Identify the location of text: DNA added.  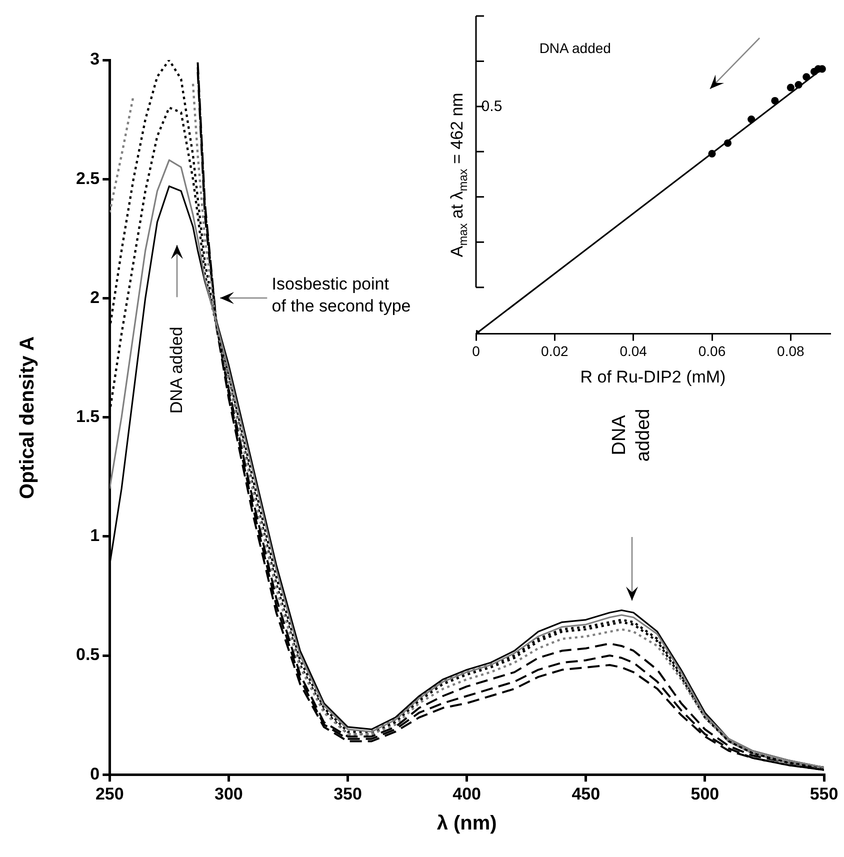
(575, 48).